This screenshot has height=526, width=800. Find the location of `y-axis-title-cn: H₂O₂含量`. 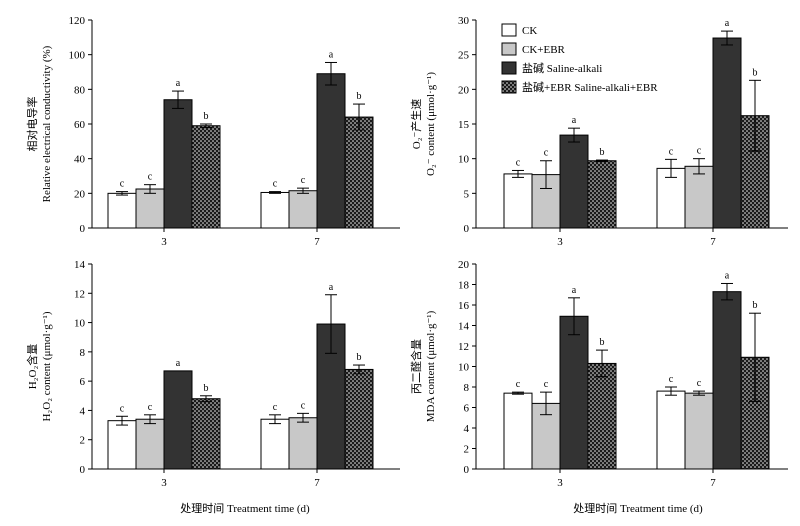

y-axis-title-cn: H₂O₂含量 is located at coordinates (32, 367).